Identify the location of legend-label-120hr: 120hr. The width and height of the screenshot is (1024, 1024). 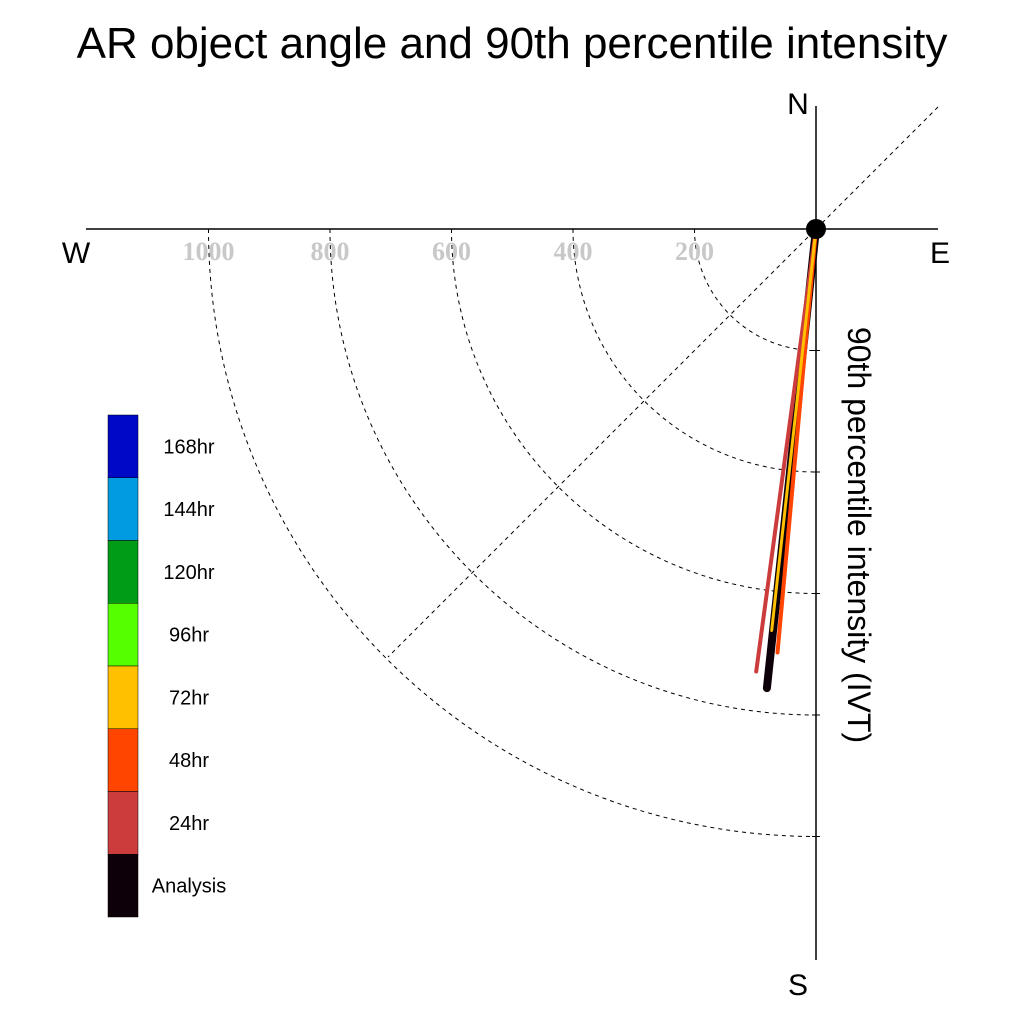
(188, 573).